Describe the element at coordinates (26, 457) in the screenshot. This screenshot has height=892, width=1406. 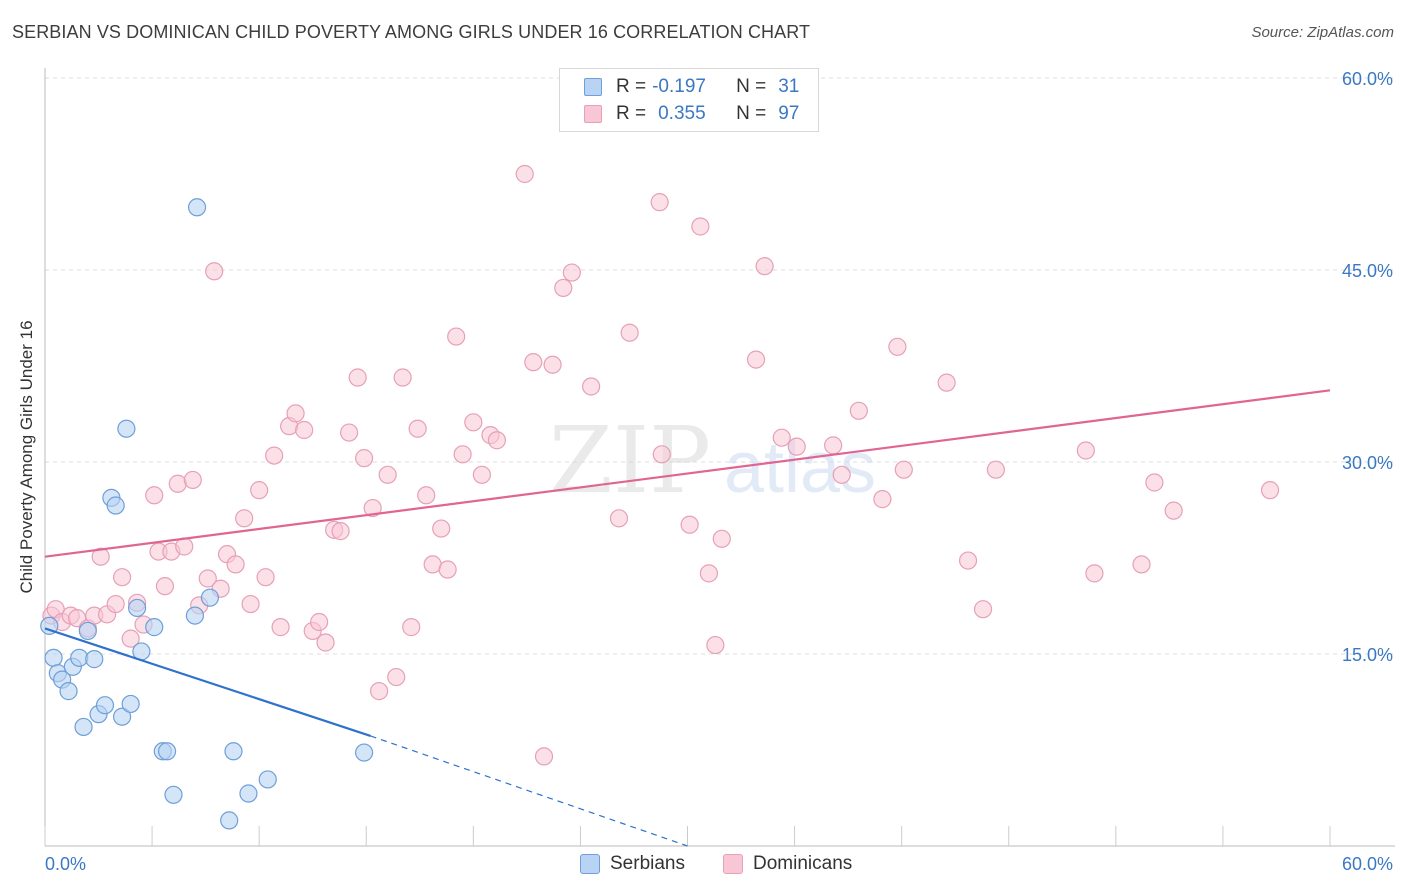
I see `y-axis-label: Child Poverty Among Girls Under 16` at that location.